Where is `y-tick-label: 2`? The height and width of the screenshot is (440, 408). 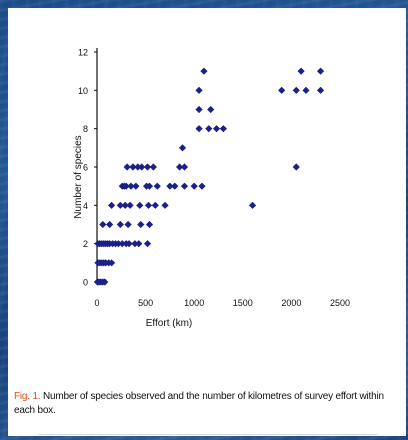 y-tick-label: 2 is located at coordinates (85, 244).